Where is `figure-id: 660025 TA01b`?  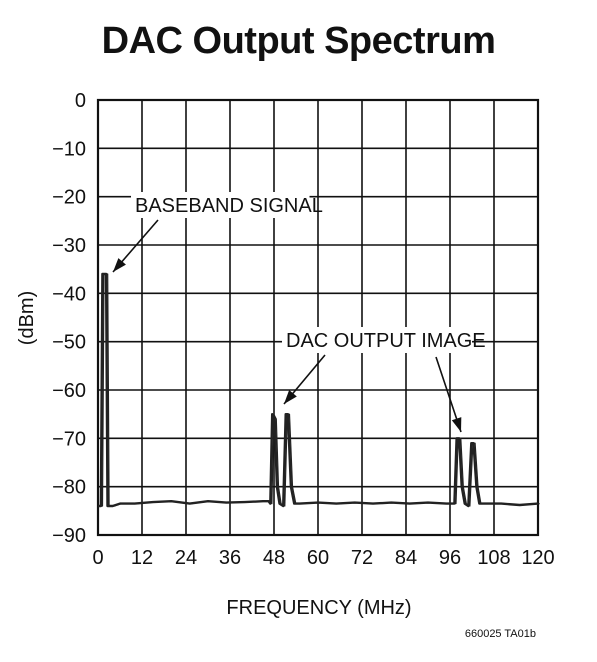
figure-id: 660025 TA01b is located at coordinates (500, 634).